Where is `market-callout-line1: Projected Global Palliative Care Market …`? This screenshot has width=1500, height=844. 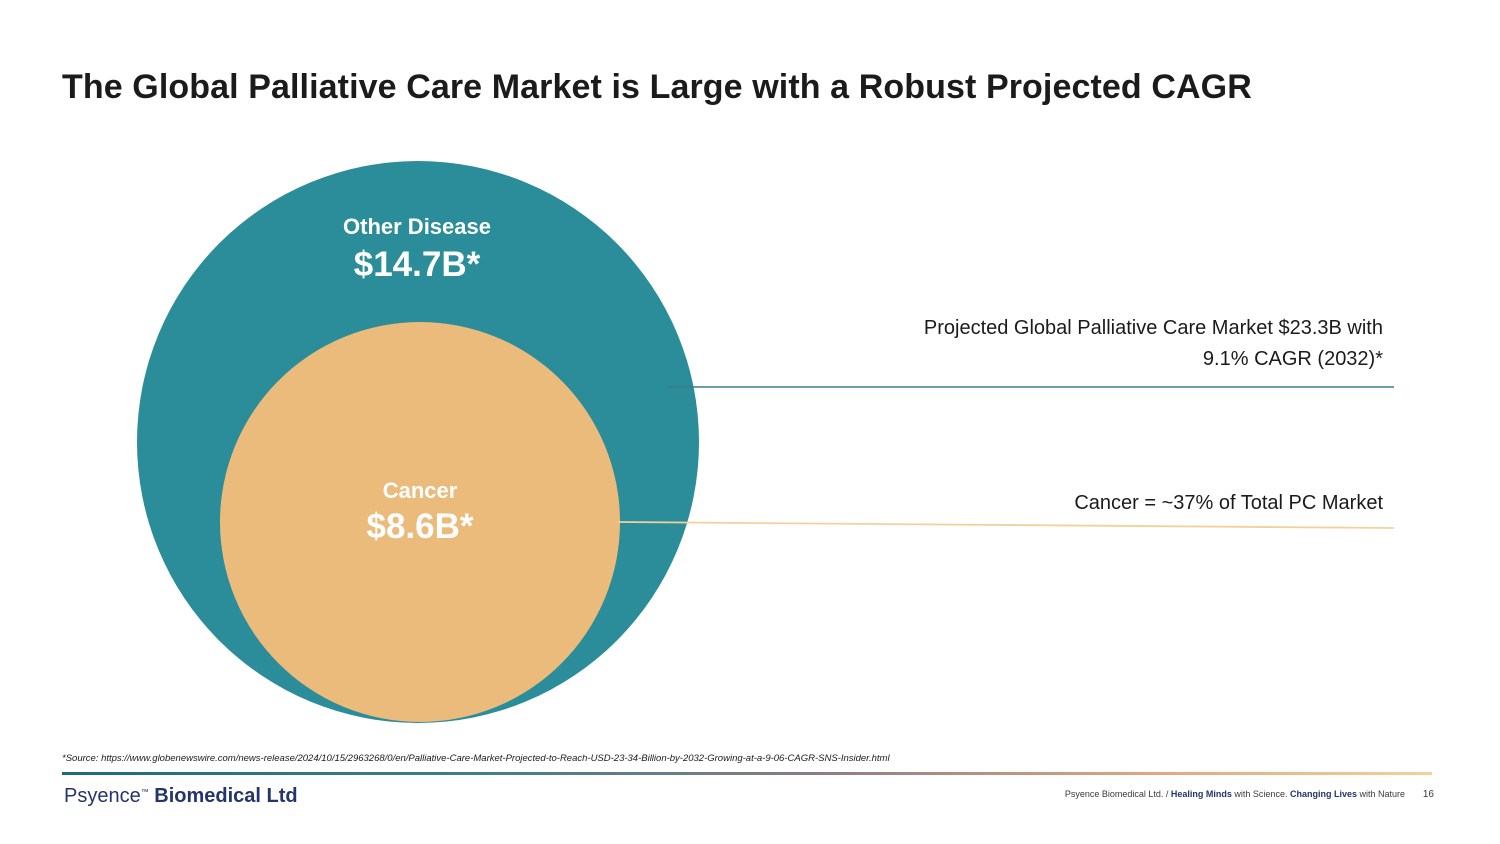 market-callout-line1: Projected Global Palliative Care Market … is located at coordinates (1153, 328).